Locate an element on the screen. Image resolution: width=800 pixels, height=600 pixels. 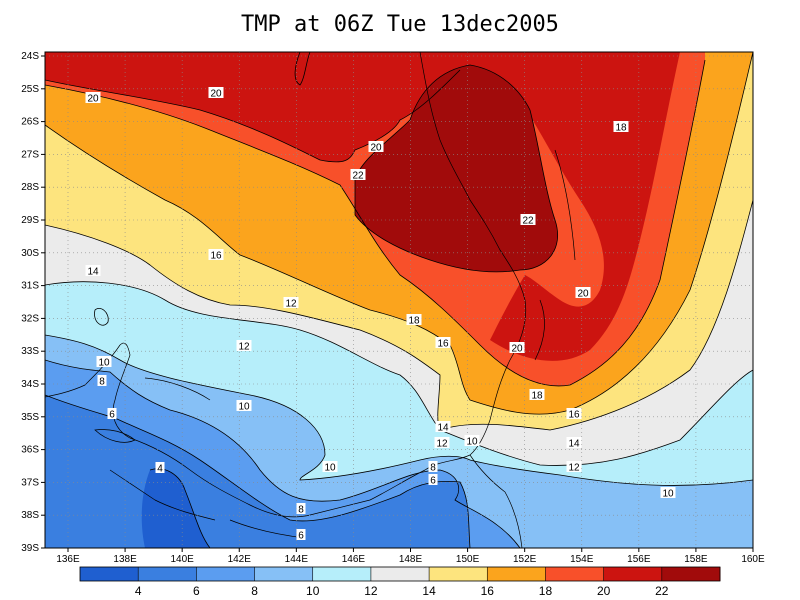
svg-text: 22 is located at coordinates (528, 221).